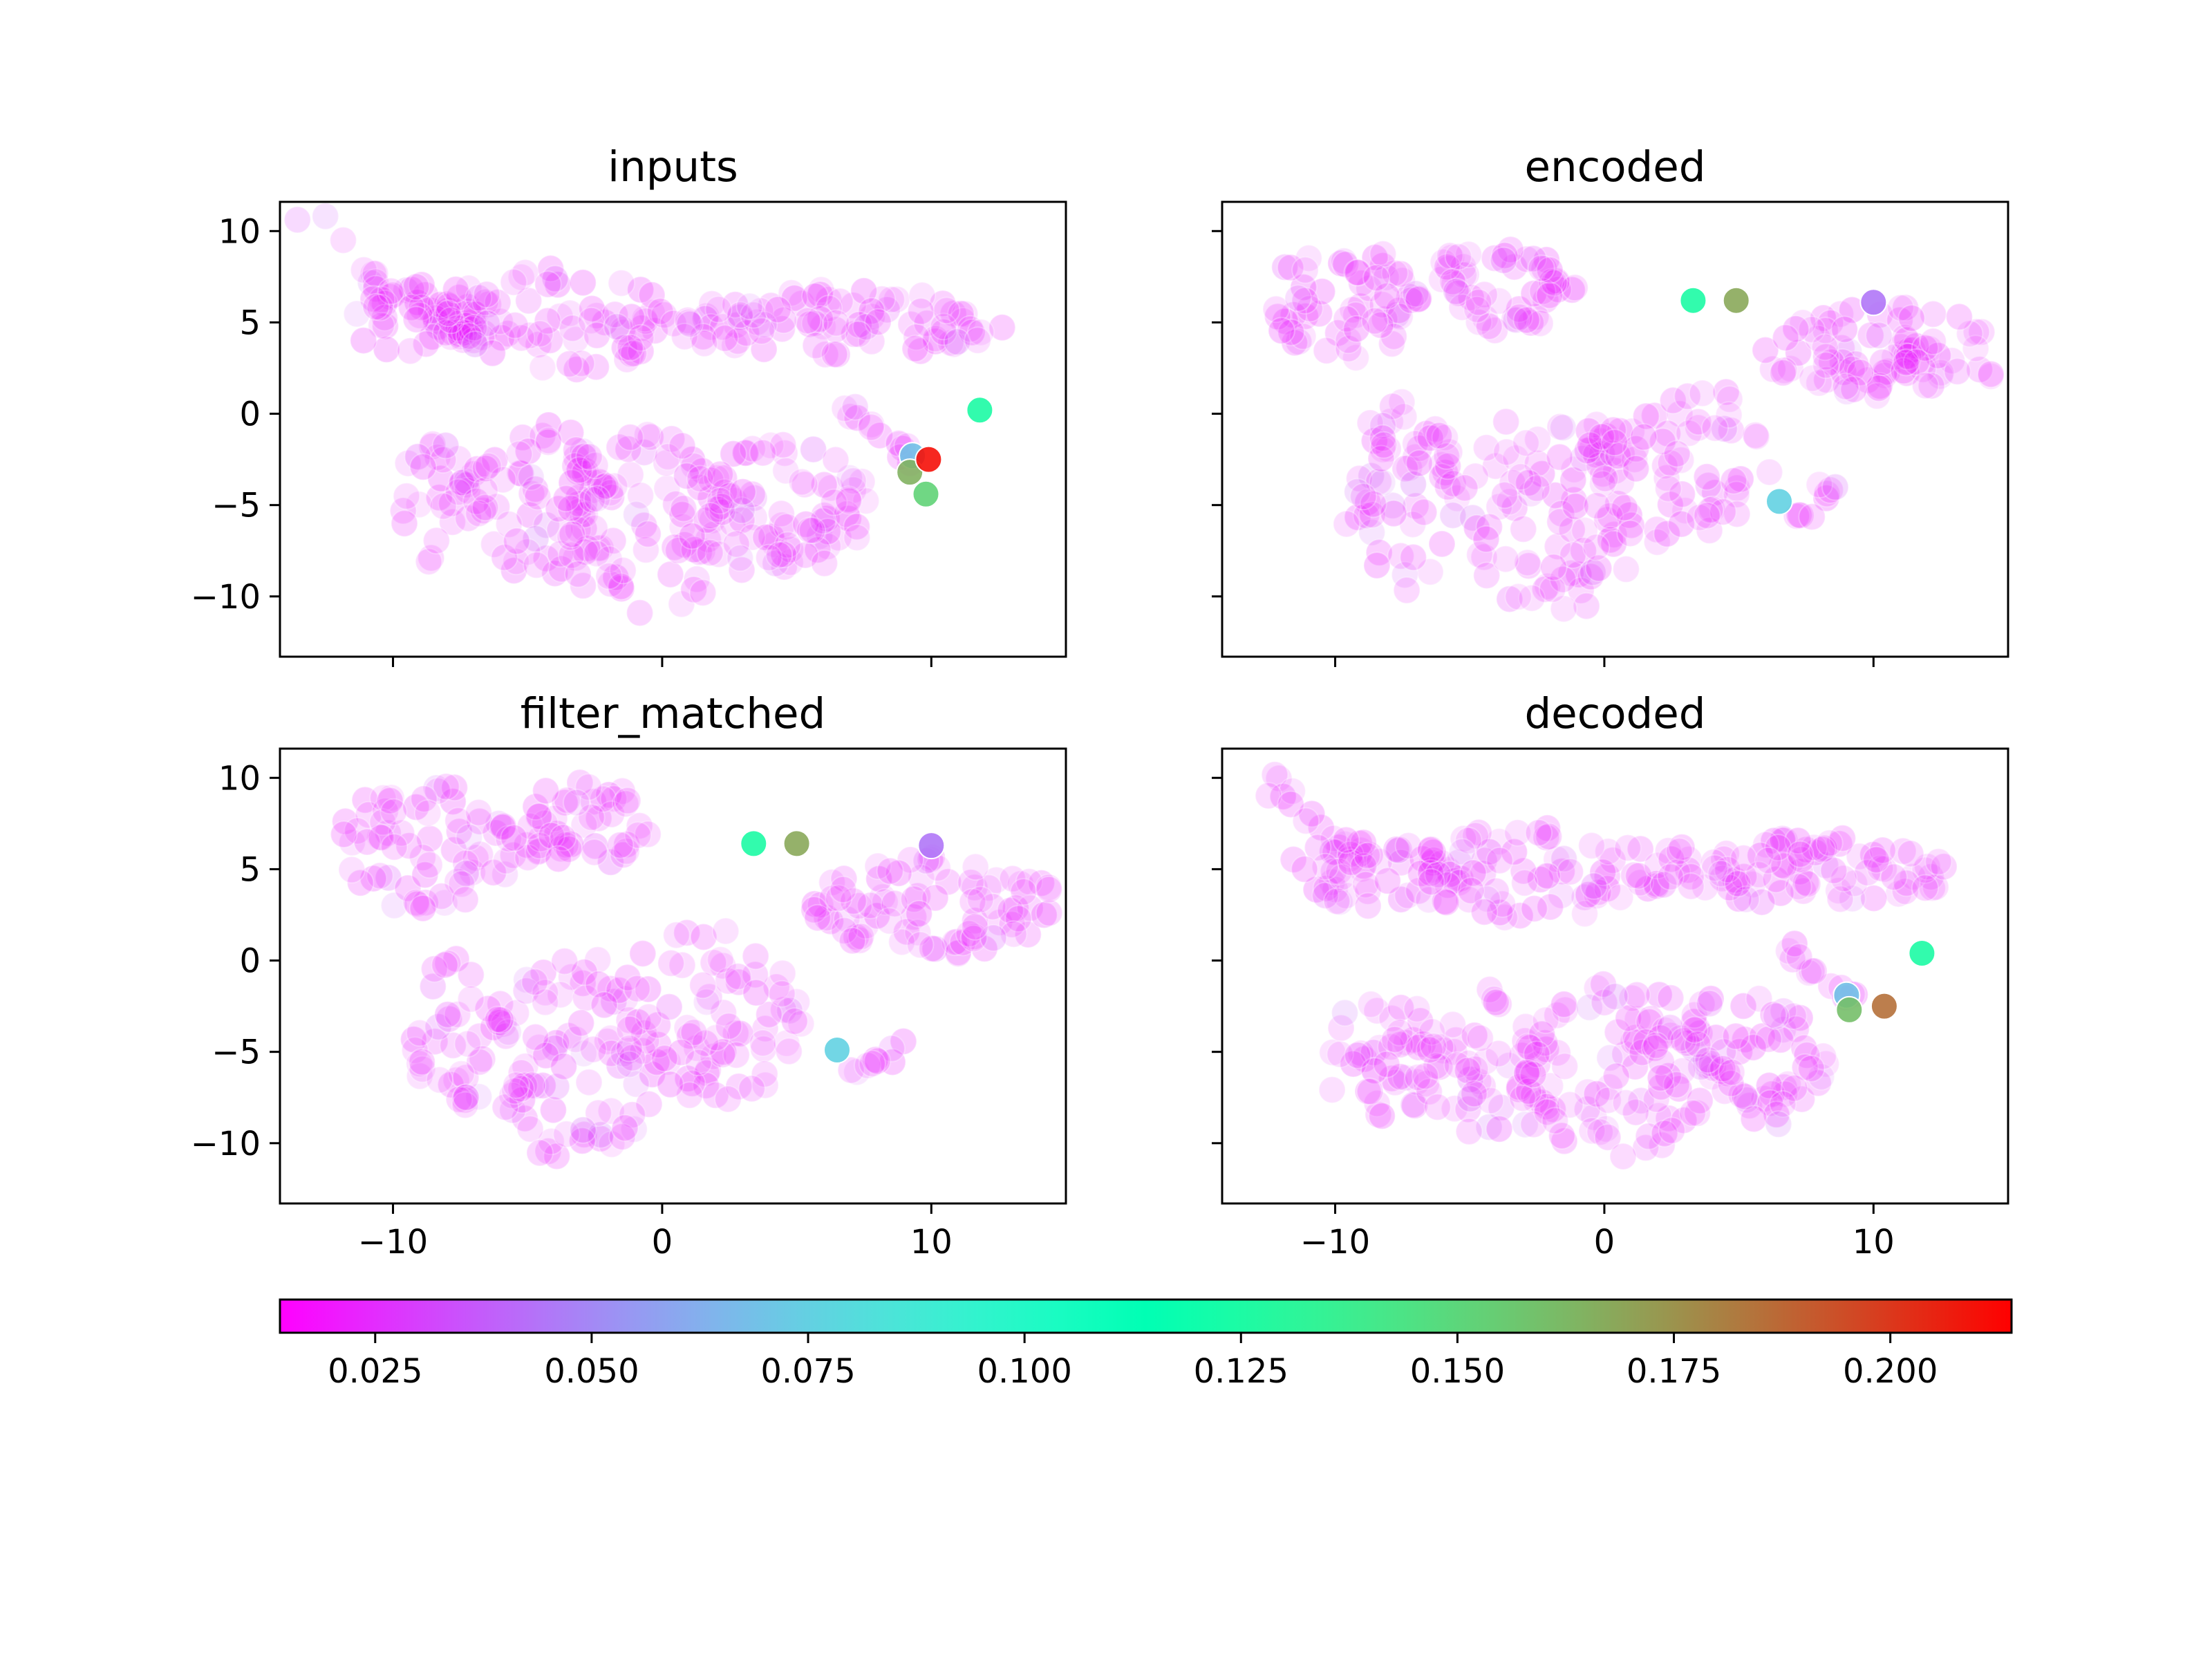 The width and height of the screenshot is (2212, 1659). I want to click on y-tick-label: −5, so click(236, 1052).